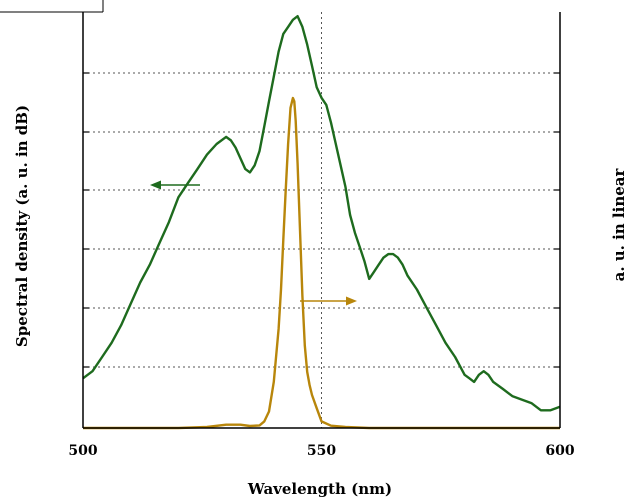 This screenshot has width=627, height=500. I want to click on right-series-arrow, so click(328, 301).